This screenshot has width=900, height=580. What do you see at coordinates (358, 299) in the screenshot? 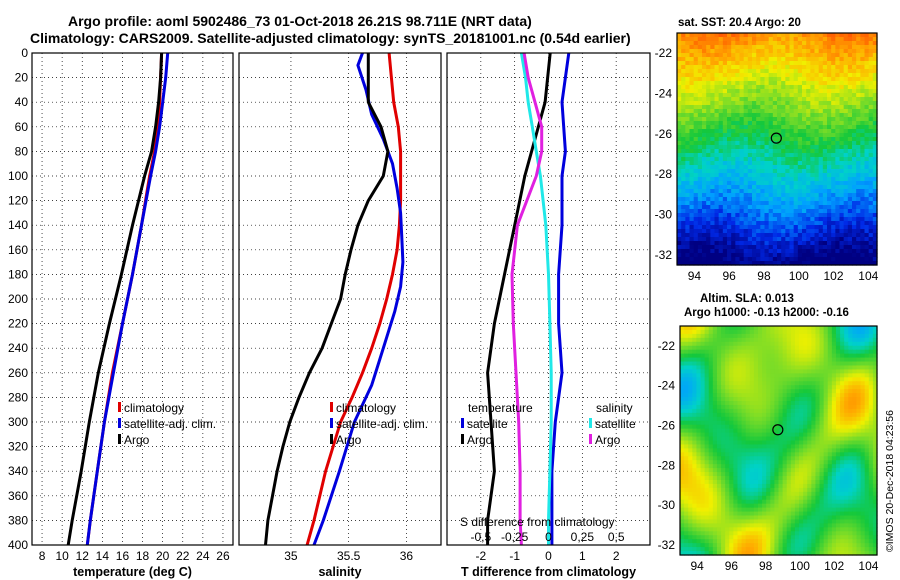
I see `series-satellite-adj-clim-` at bounding box center [358, 299].